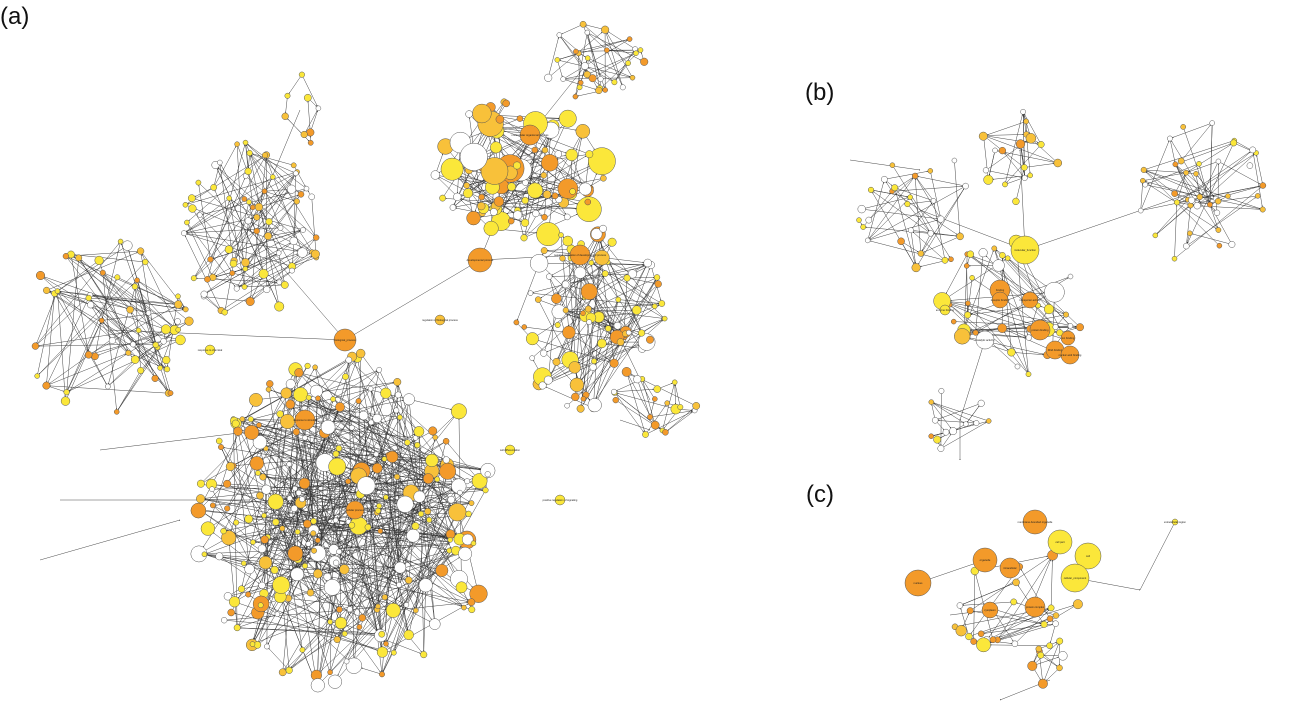 This screenshot has width=1299, height=721. I want to click on node-label: cell, so click(1088, 556).